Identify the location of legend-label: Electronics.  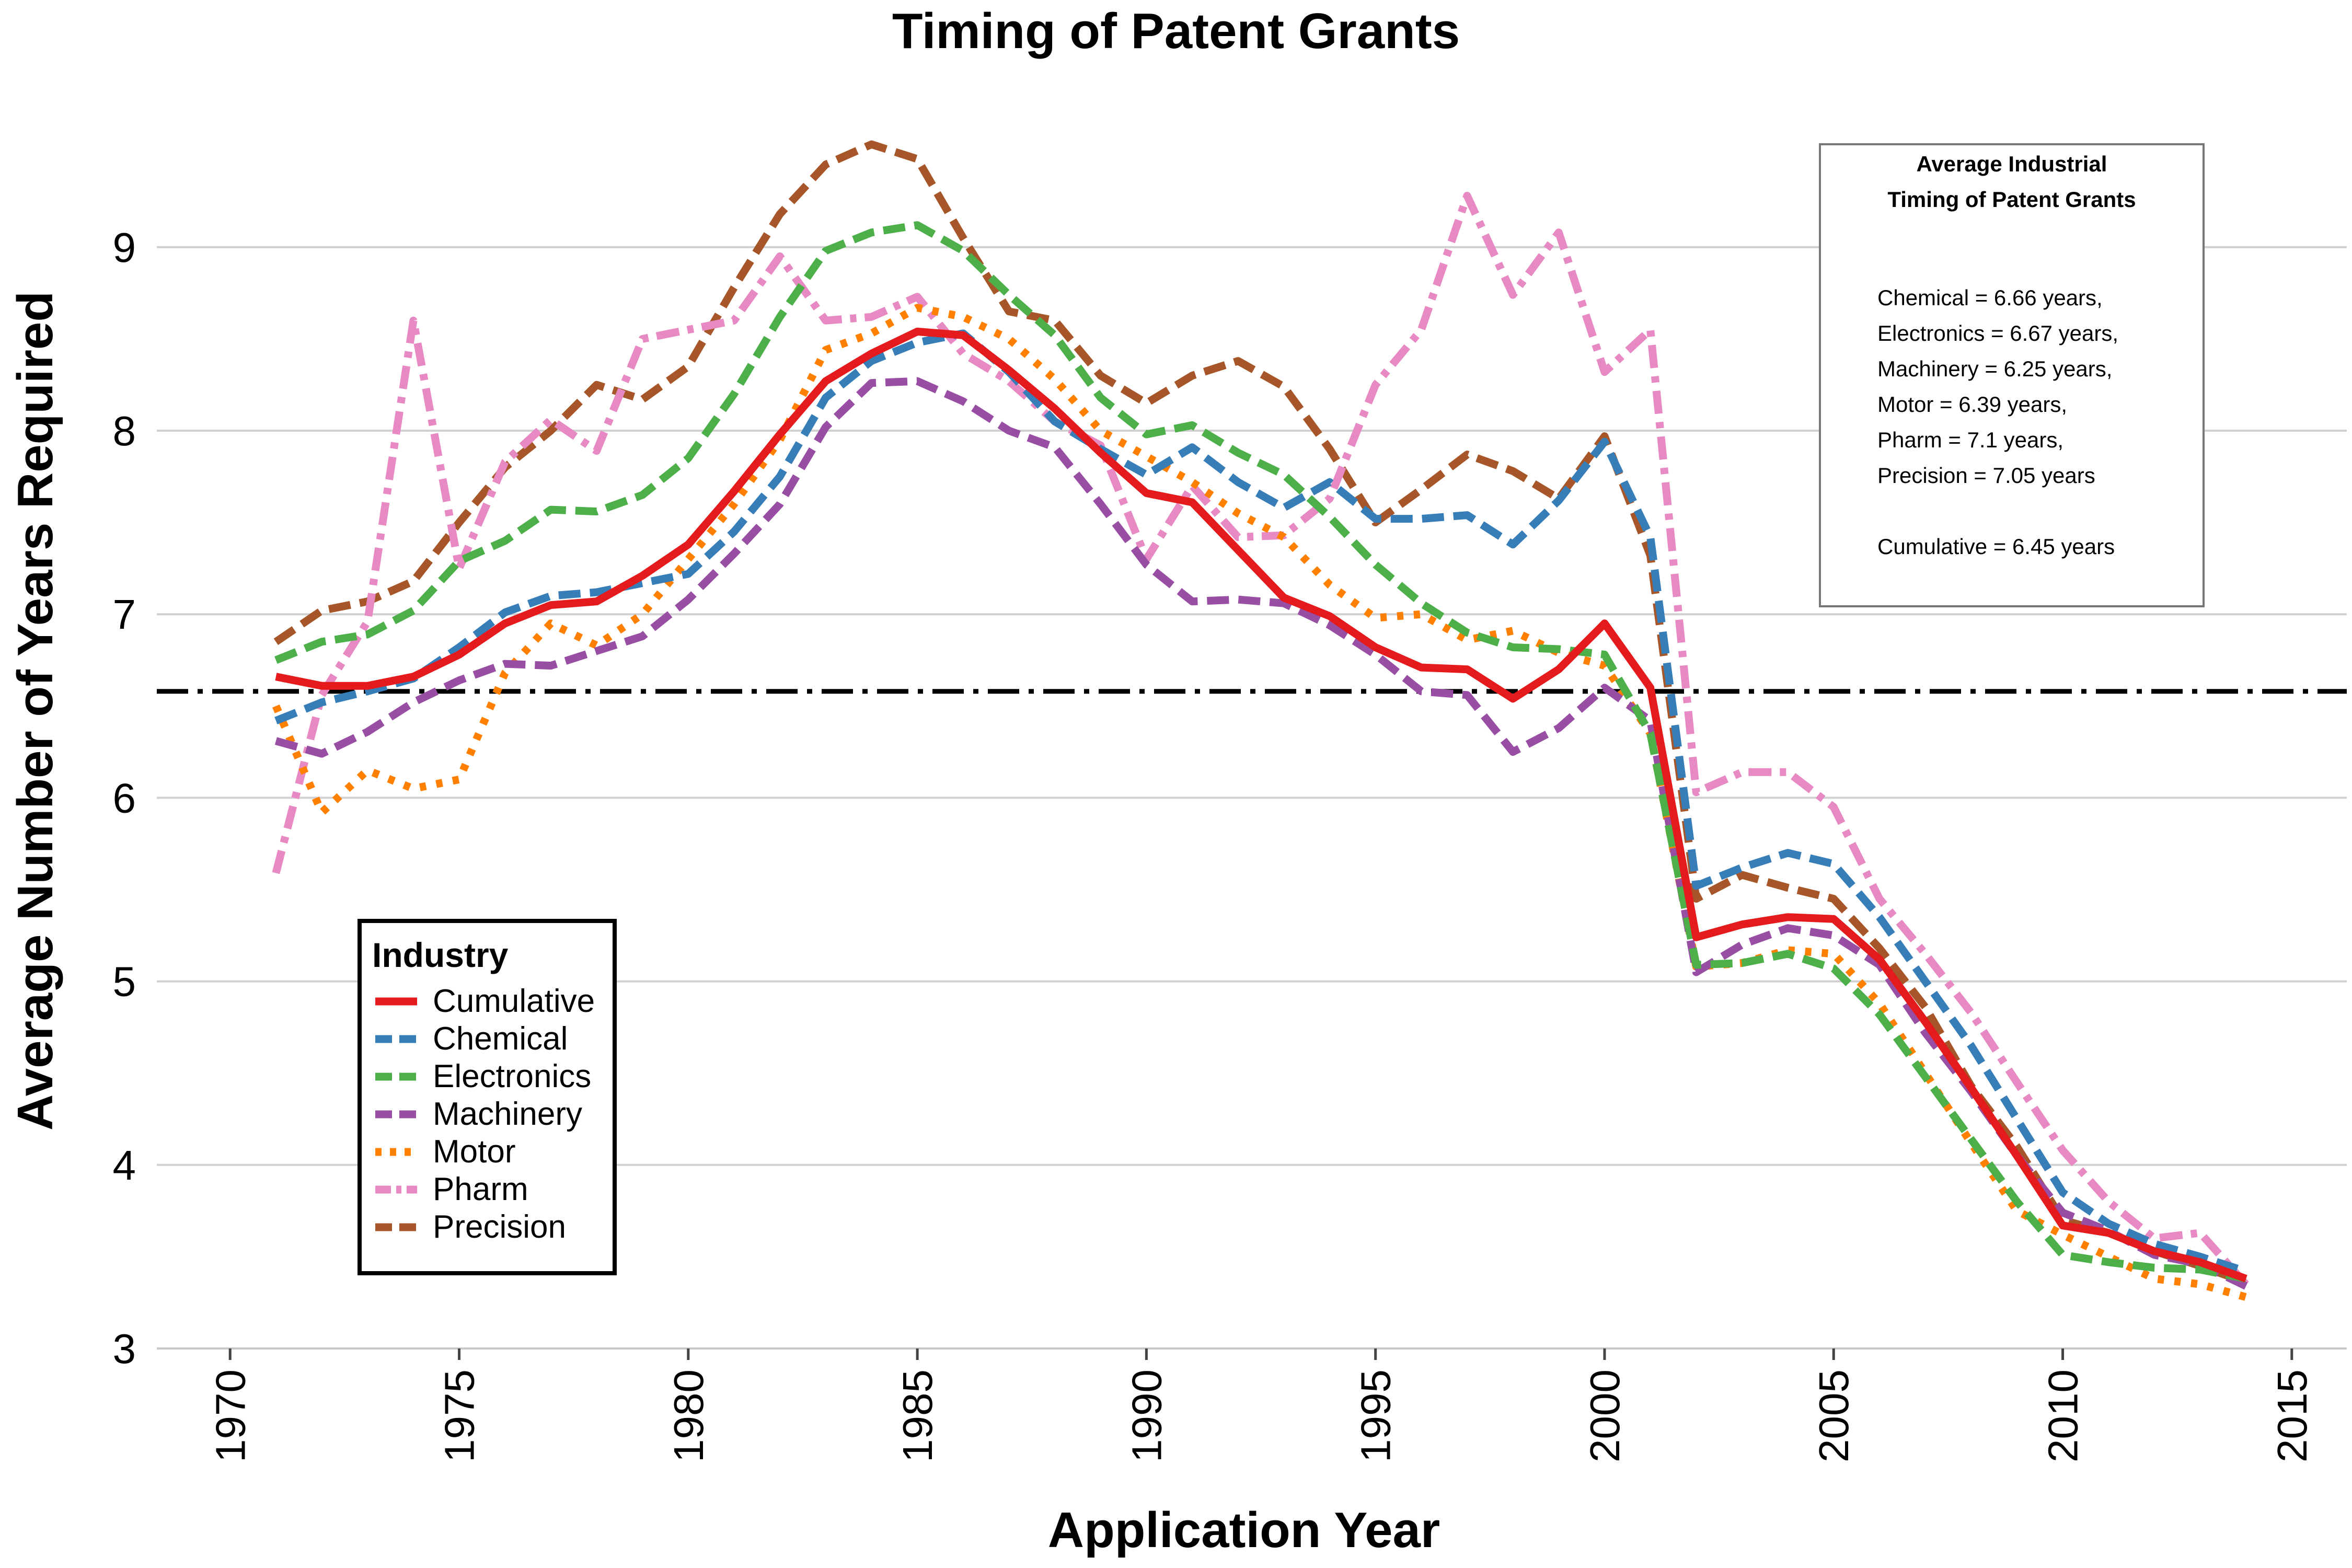
(512, 1076).